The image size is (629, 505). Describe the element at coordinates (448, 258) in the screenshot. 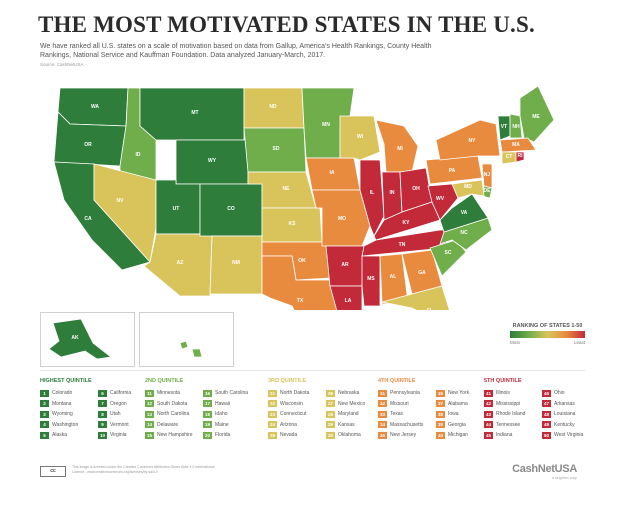

I see `state-sc` at that location.